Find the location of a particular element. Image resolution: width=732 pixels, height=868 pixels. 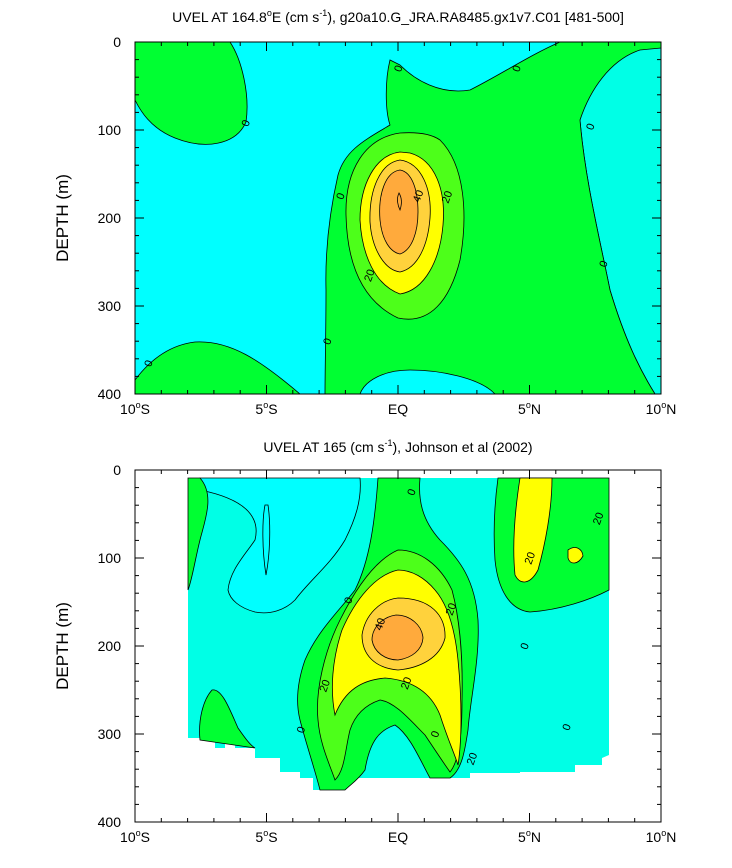

obs-cyan-west is located at coordinates (280, 545).